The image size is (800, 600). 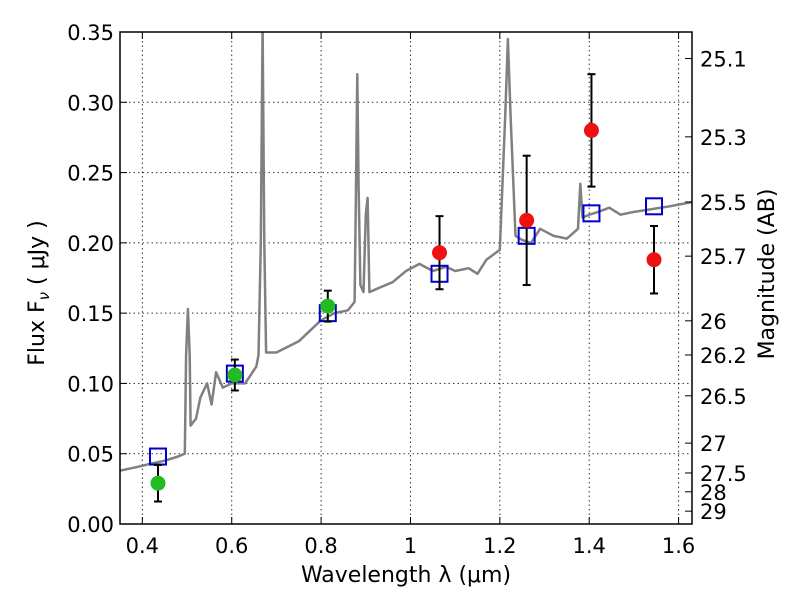 I want to click on y-axis-title: Flux Fν ( μJy ), so click(x=39, y=292).